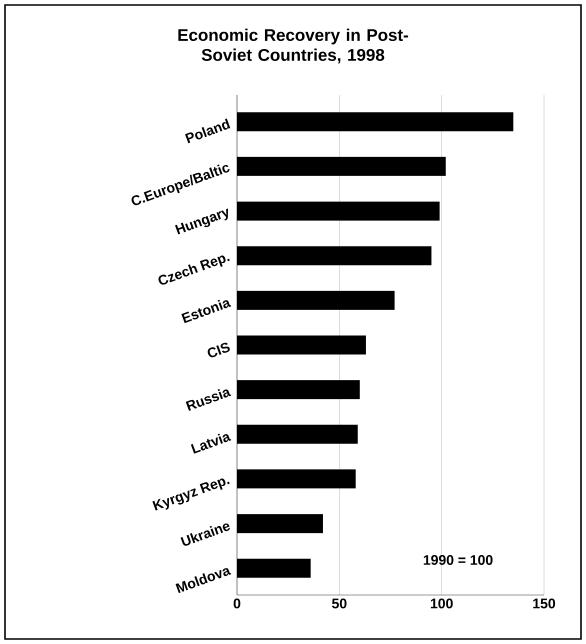 The image size is (586, 644). What do you see at coordinates (237, 603) in the screenshot?
I see `x-tick-label: 0` at bounding box center [237, 603].